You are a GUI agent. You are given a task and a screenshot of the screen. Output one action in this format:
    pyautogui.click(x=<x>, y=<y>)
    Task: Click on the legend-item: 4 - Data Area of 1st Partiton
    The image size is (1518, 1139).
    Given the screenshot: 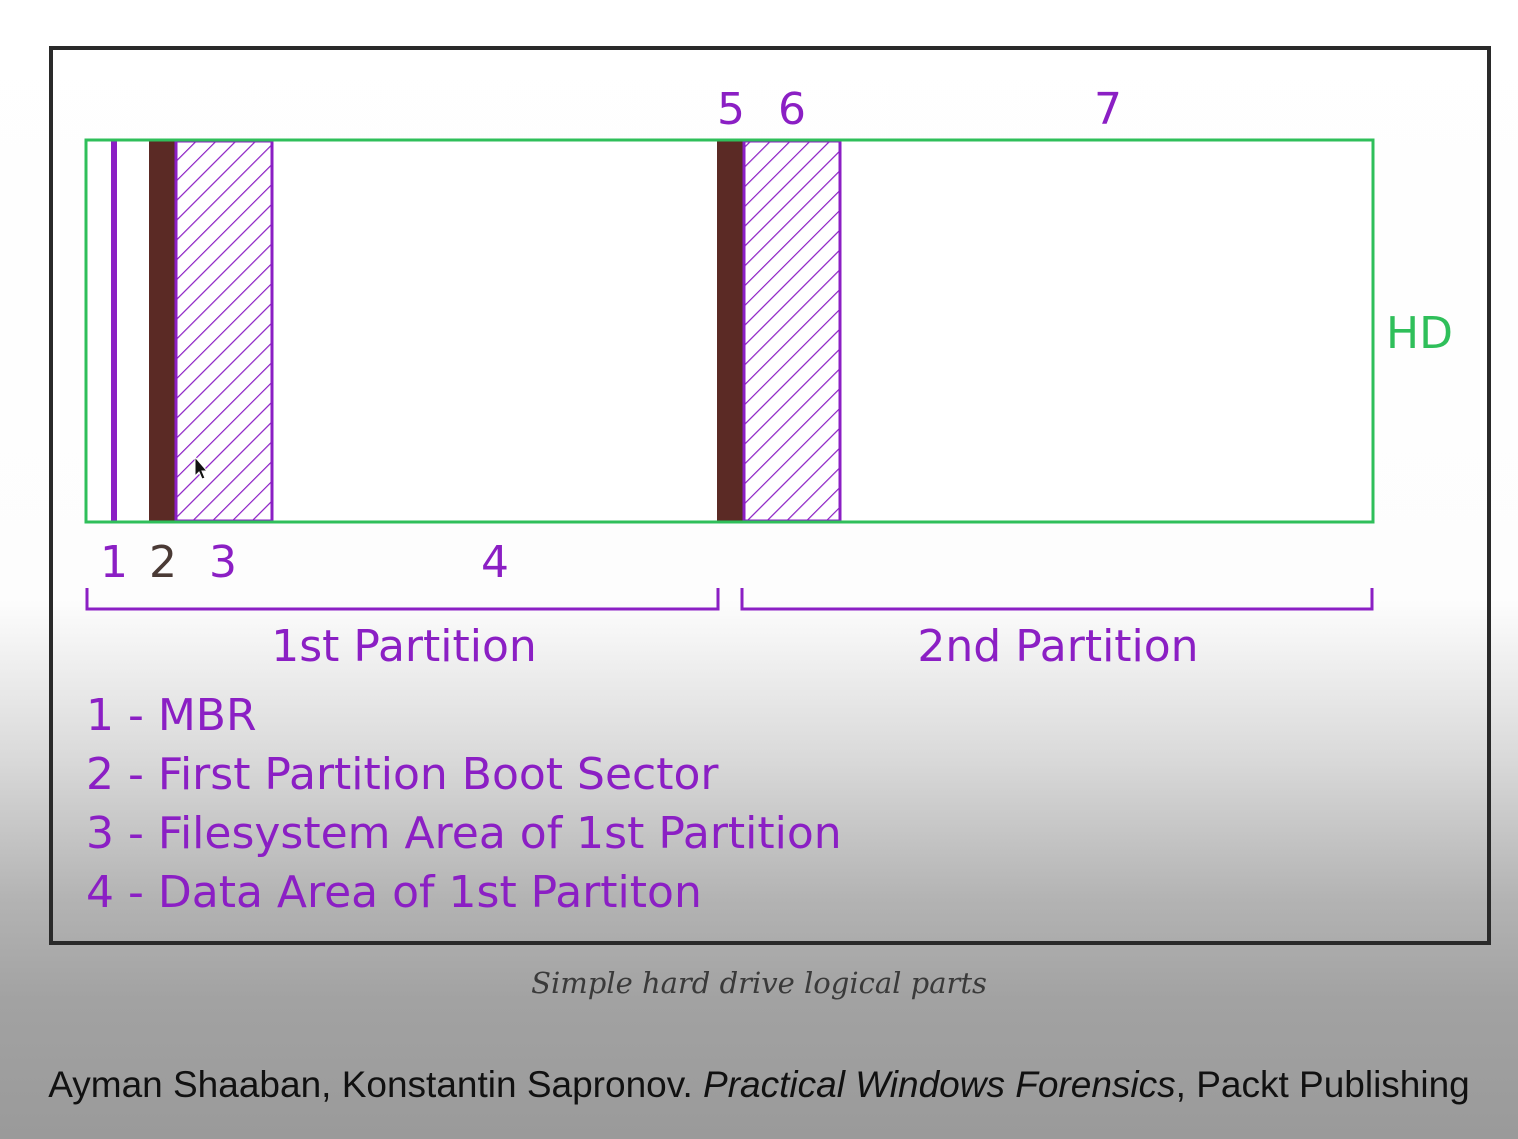 What is the action you would take?
    pyautogui.click(x=394, y=892)
    